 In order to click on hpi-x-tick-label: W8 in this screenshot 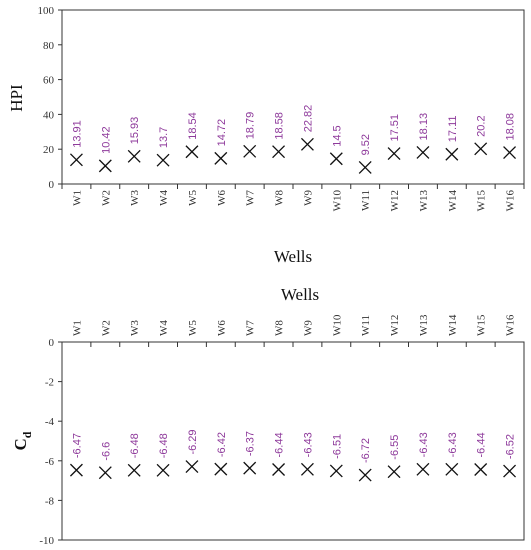, I will do `click(280, 198)`.